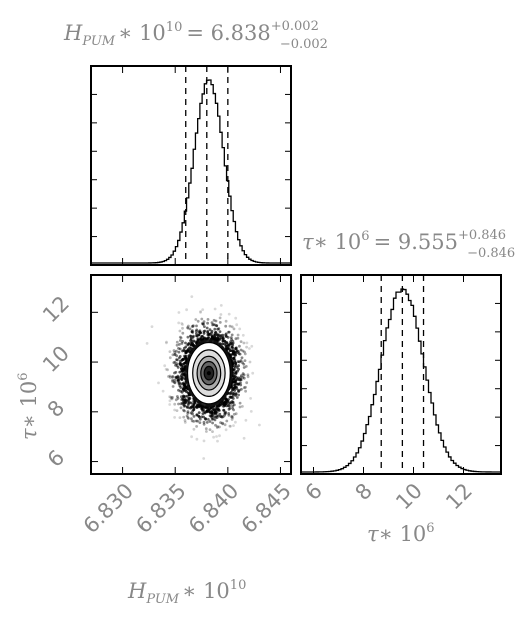 The image size is (521, 625). I want to click on histogram-h-panel, so click(191, 165).